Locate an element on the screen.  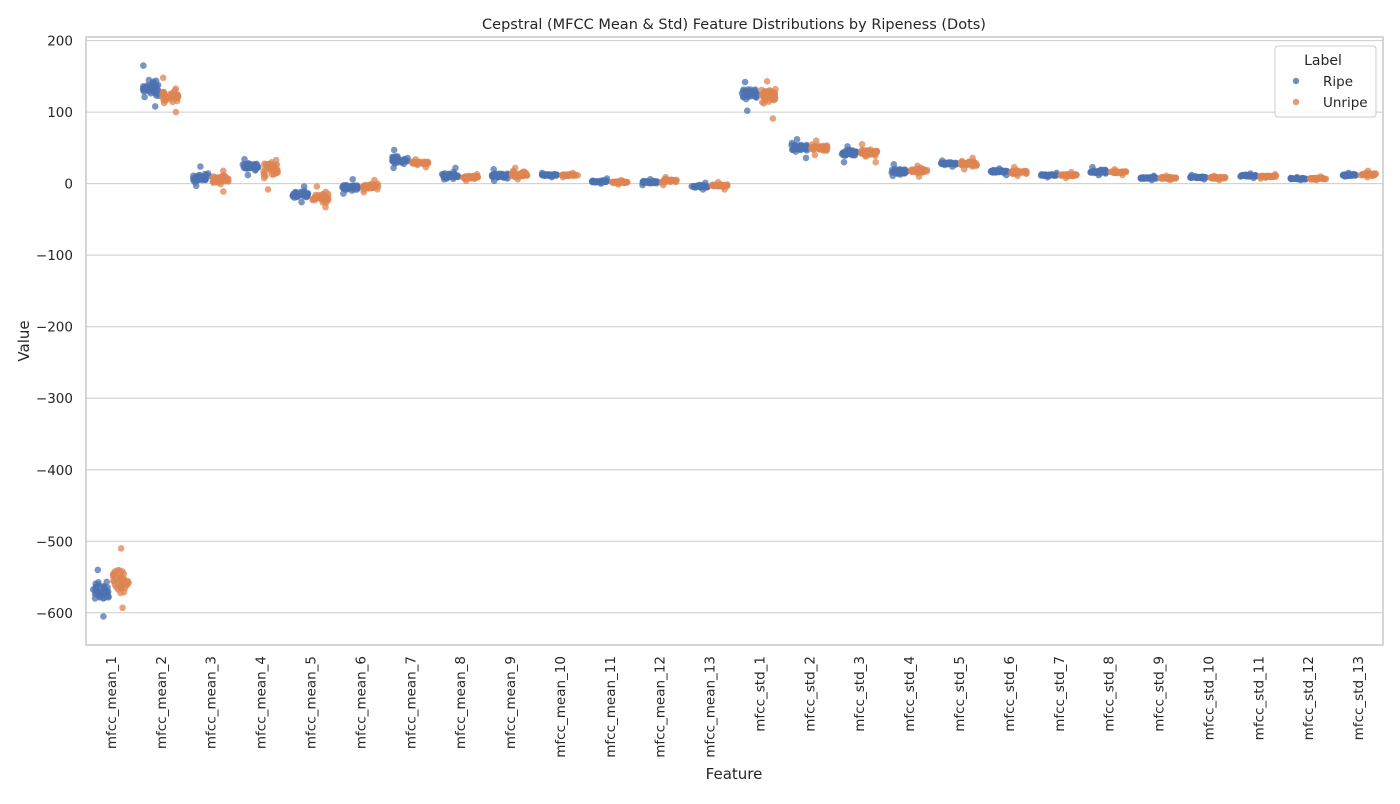
x-tick-label: mfcc_std_6 is located at coordinates (1010, 694).